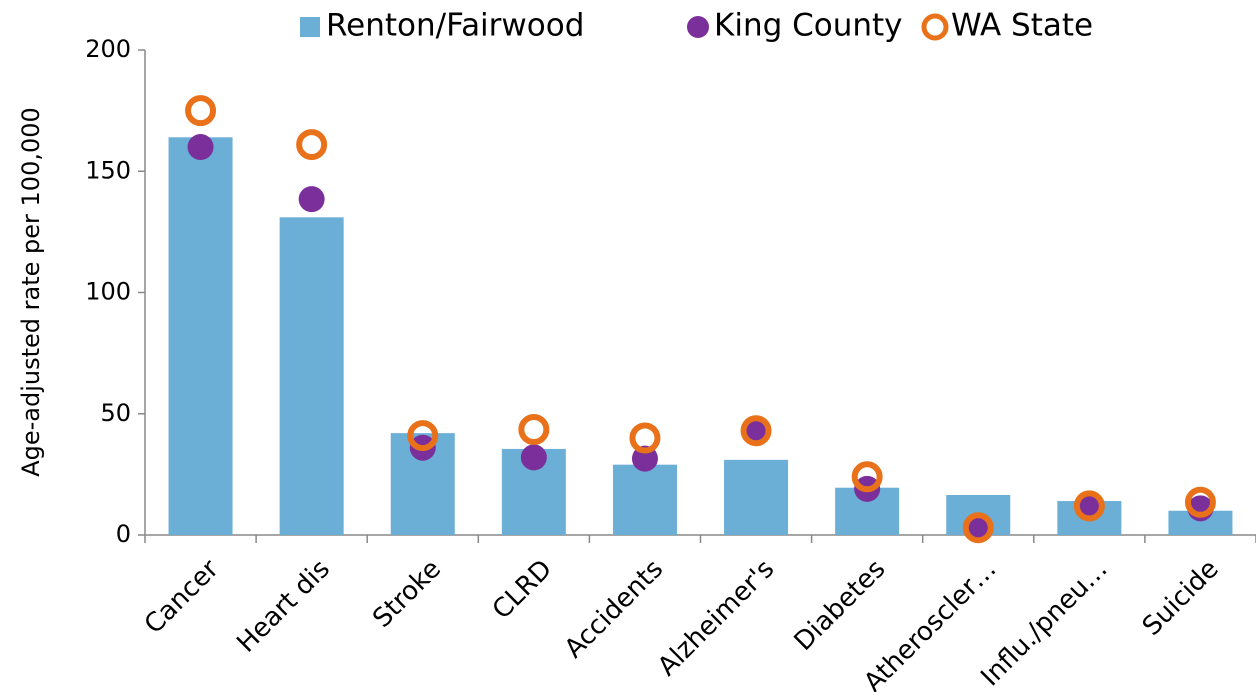 The width and height of the screenshot is (1256, 692). I want to click on x-tick-label: Accidents, so click(614, 609).